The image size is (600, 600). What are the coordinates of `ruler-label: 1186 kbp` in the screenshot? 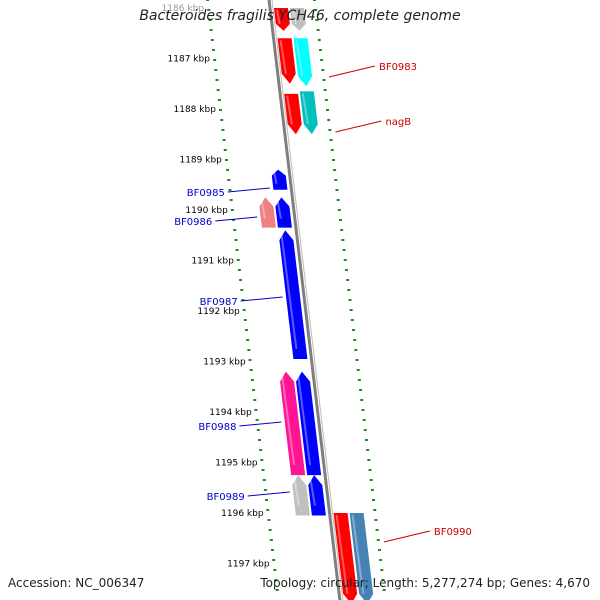 It's located at (183, 9).